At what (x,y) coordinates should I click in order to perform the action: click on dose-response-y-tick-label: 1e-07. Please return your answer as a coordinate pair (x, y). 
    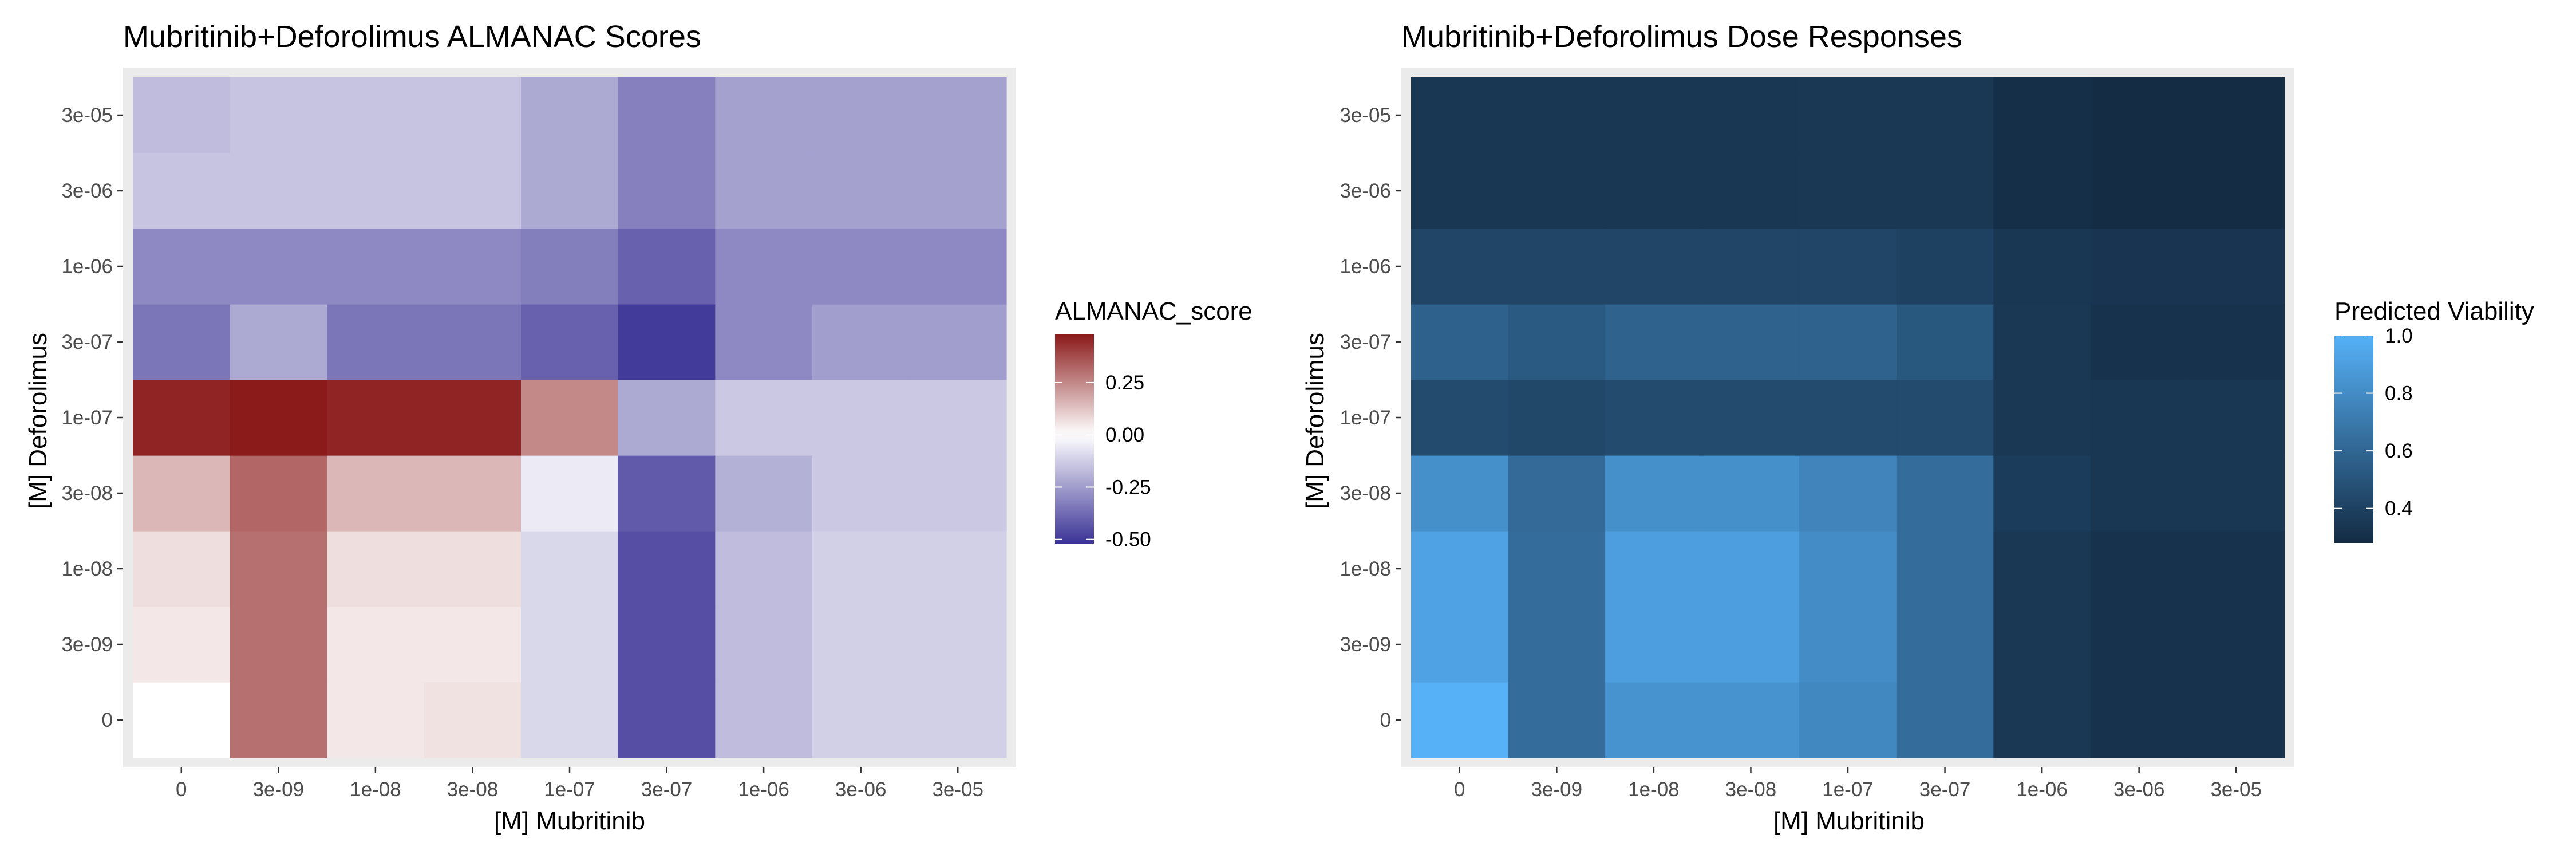
    Looking at the image, I should click on (1365, 418).